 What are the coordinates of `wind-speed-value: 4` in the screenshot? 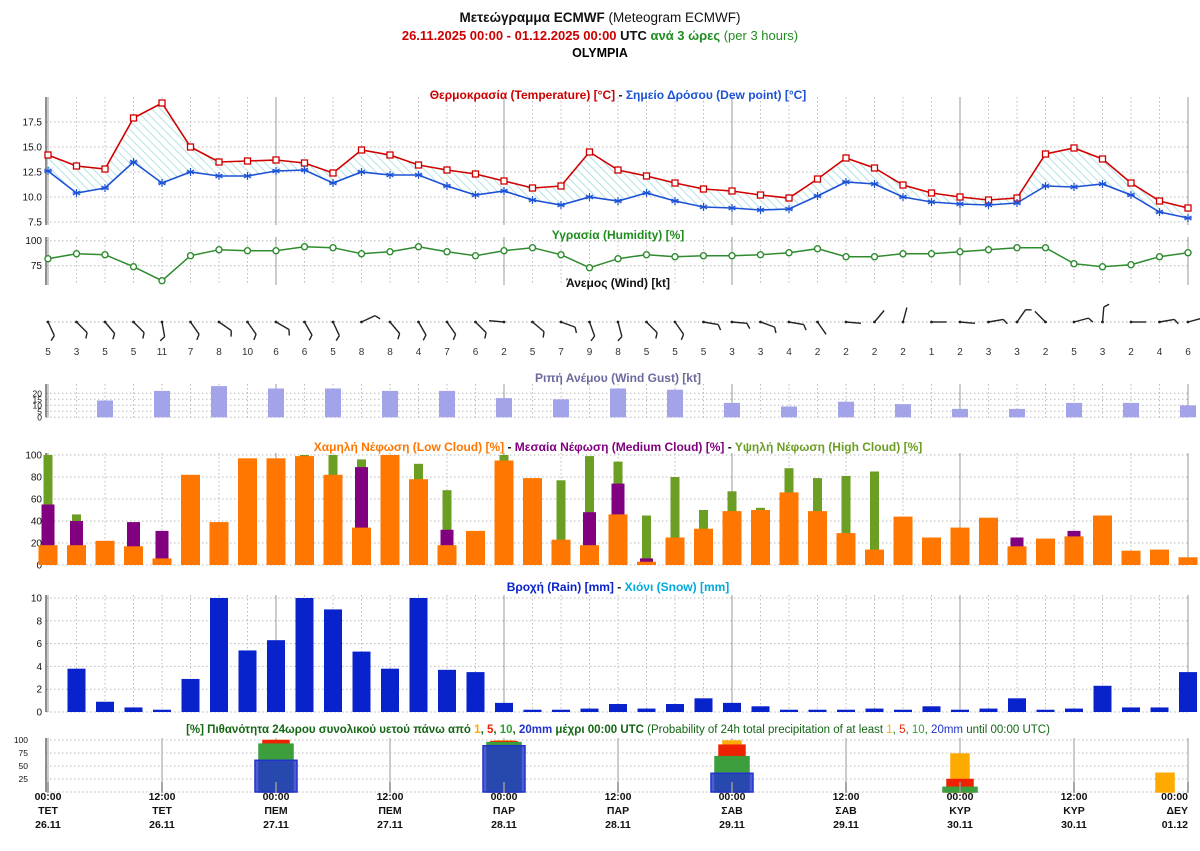 It's located at (1160, 352).